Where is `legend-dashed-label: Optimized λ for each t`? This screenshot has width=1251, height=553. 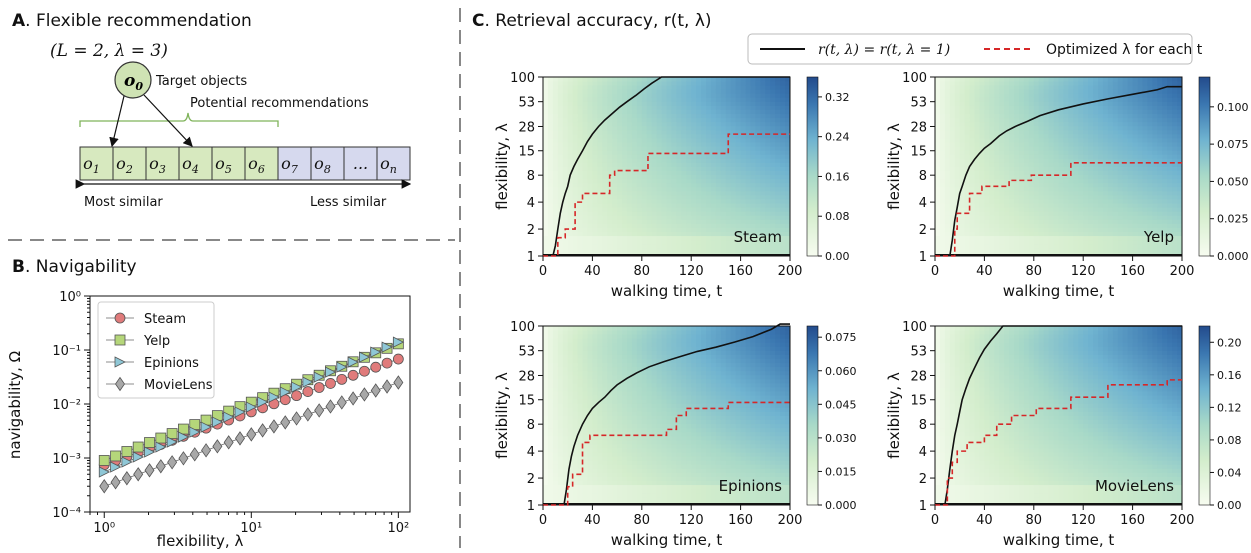 legend-dashed-label: Optimized λ for each t is located at coordinates (1124, 50).